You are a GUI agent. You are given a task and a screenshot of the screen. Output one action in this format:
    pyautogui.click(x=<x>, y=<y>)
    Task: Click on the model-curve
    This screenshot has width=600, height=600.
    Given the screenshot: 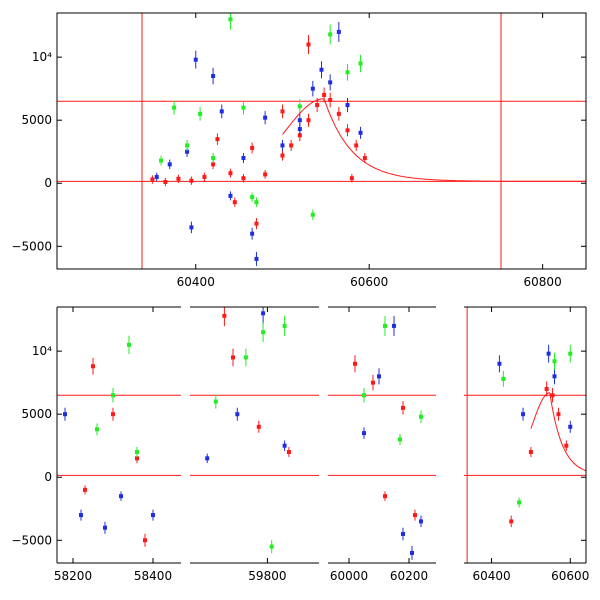 What is the action you would take?
    pyautogui.click(x=558, y=432)
    